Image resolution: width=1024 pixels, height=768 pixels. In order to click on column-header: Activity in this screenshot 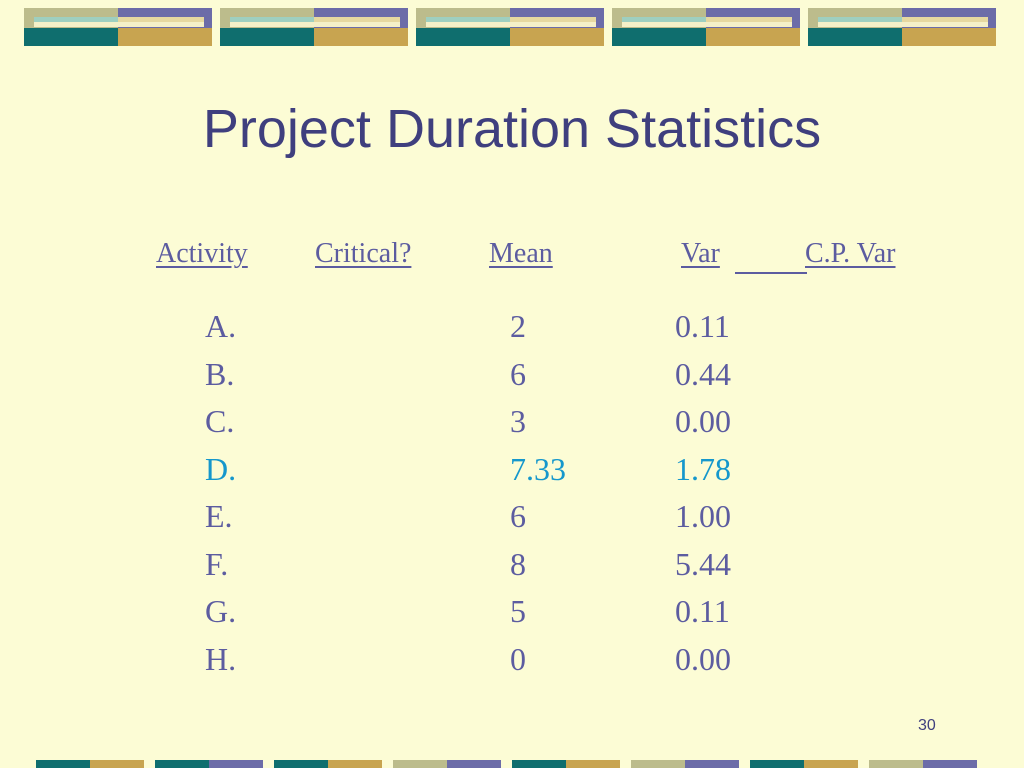, I will do `click(202, 253)`.